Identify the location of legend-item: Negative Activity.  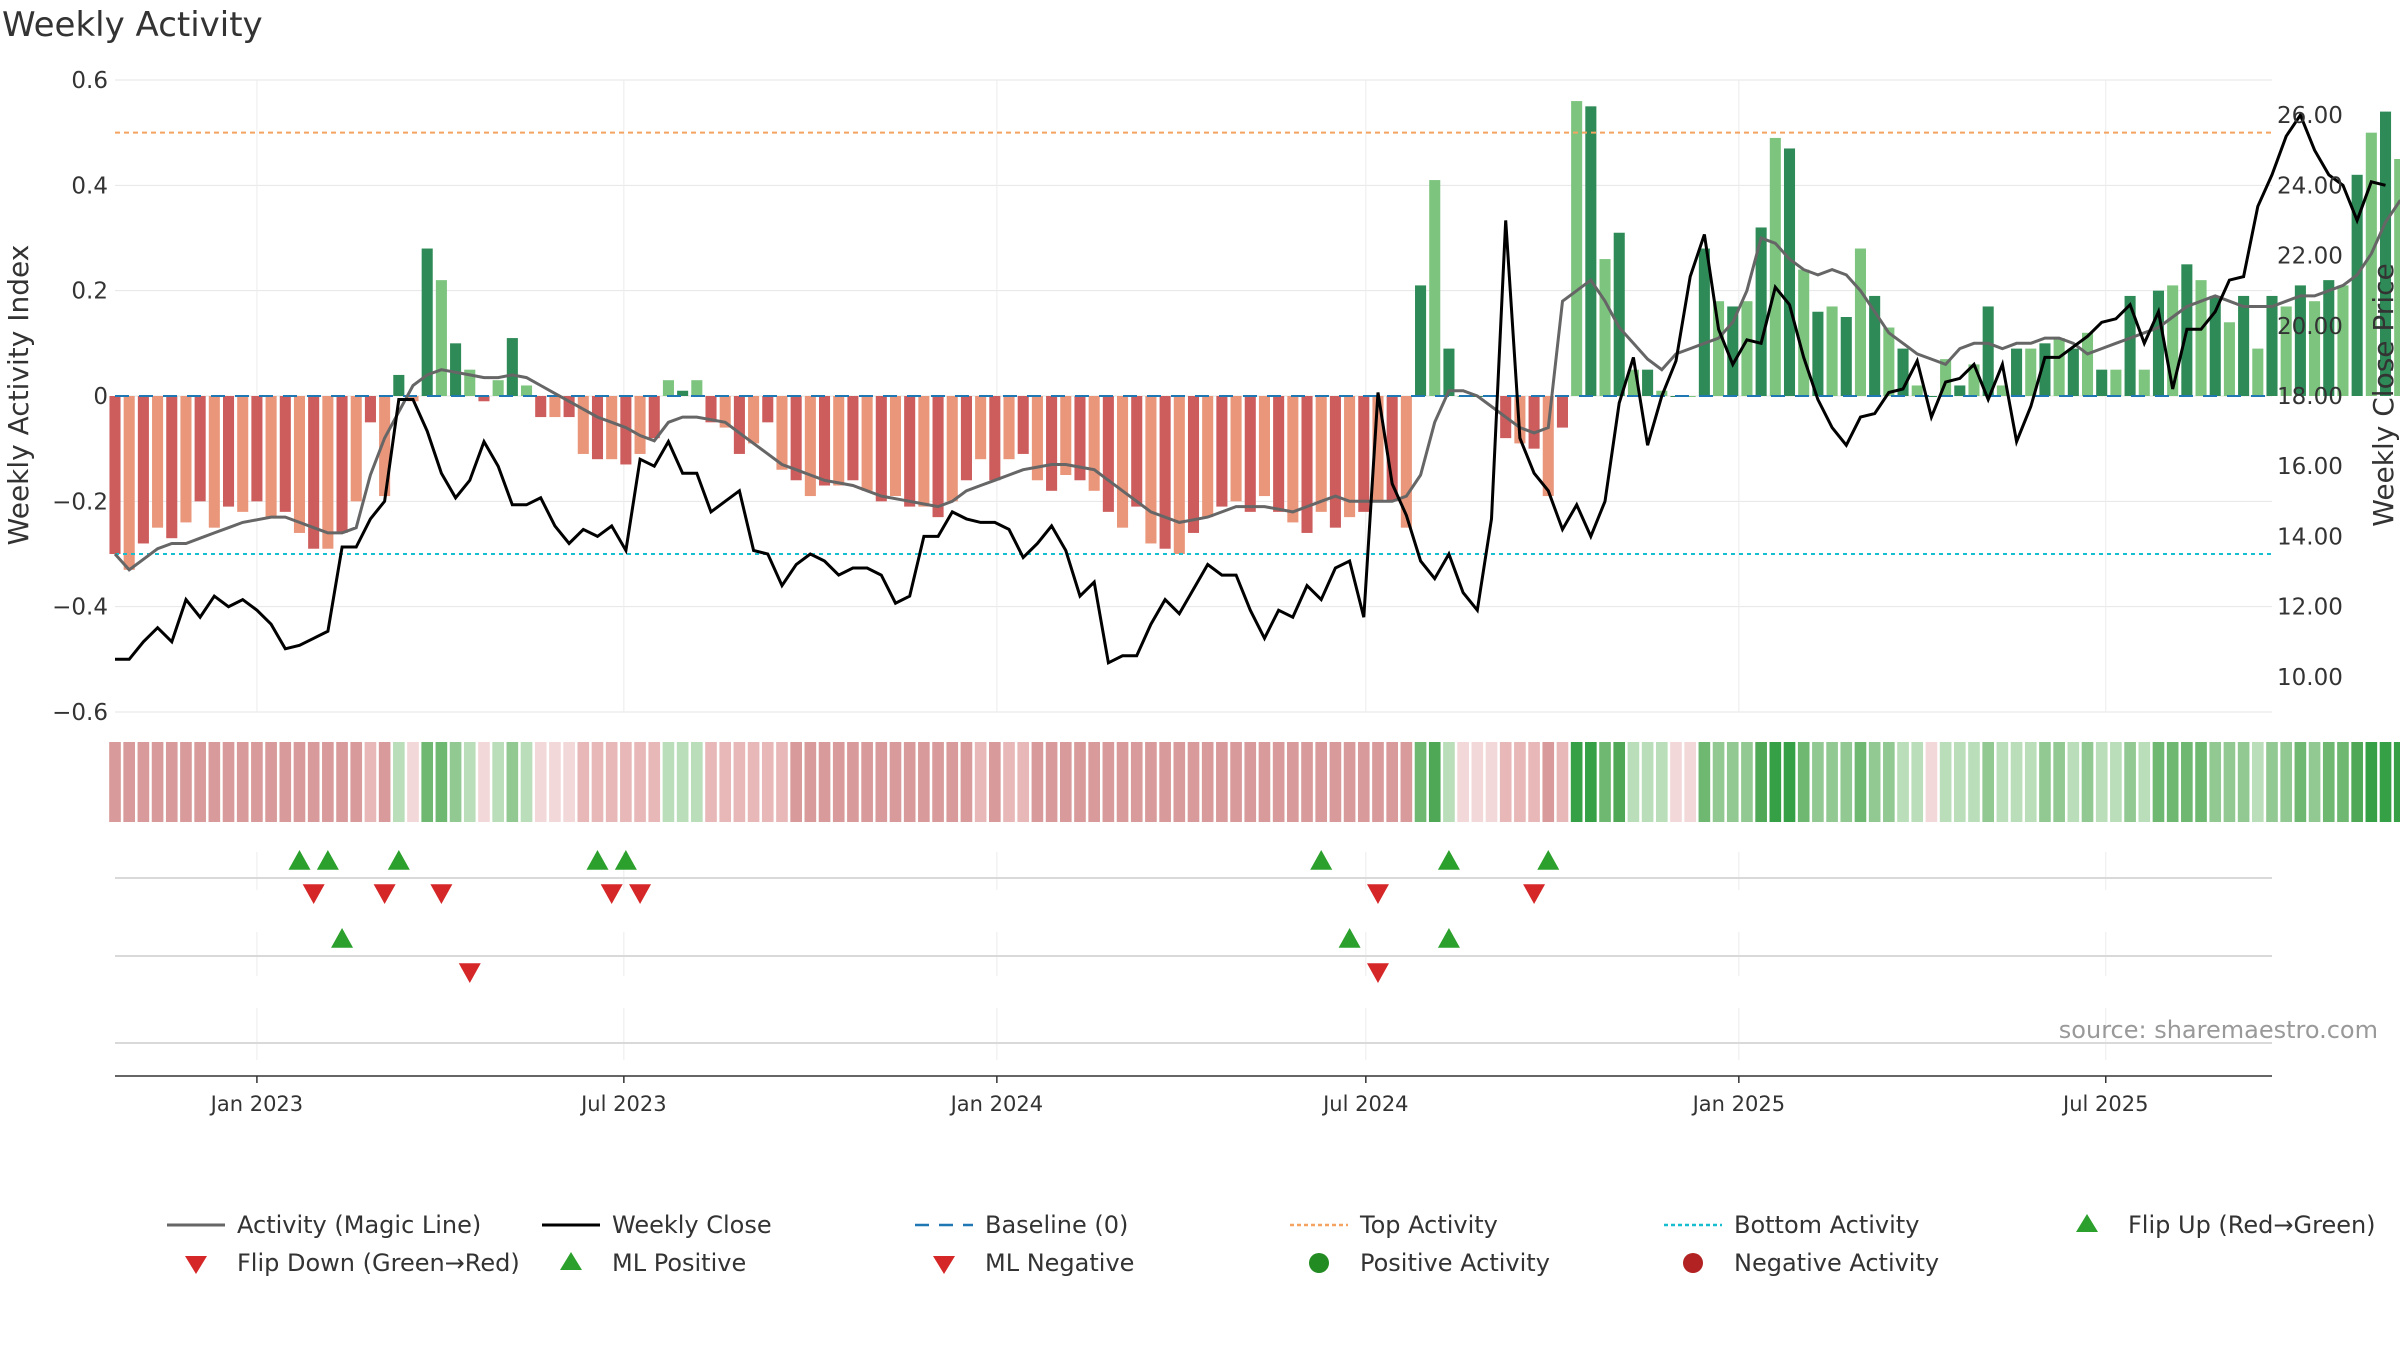
(1811, 1263).